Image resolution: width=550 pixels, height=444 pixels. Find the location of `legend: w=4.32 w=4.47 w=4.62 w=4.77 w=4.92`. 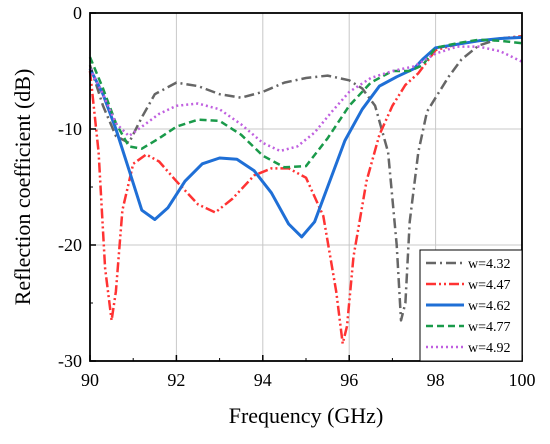

legend: w=4.32 w=4.47 w=4.62 w=4.77 w=4.92 is located at coordinates (471, 305).